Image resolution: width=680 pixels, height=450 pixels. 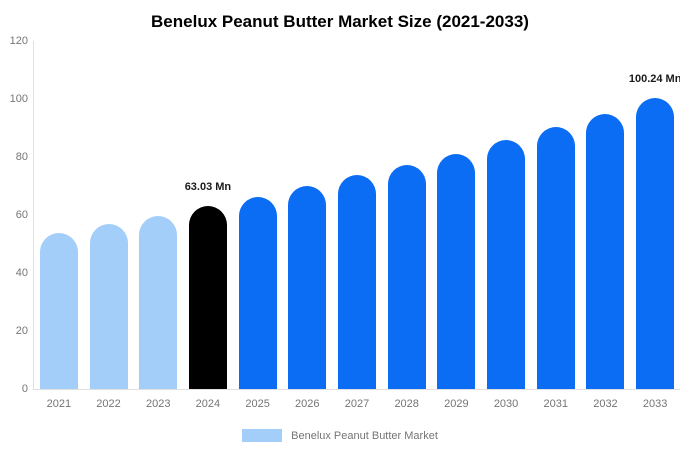 What do you see at coordinates (208, 404) in the screenshot?
I see `x-tick-label: 2024` at bounding box center [208, 404].